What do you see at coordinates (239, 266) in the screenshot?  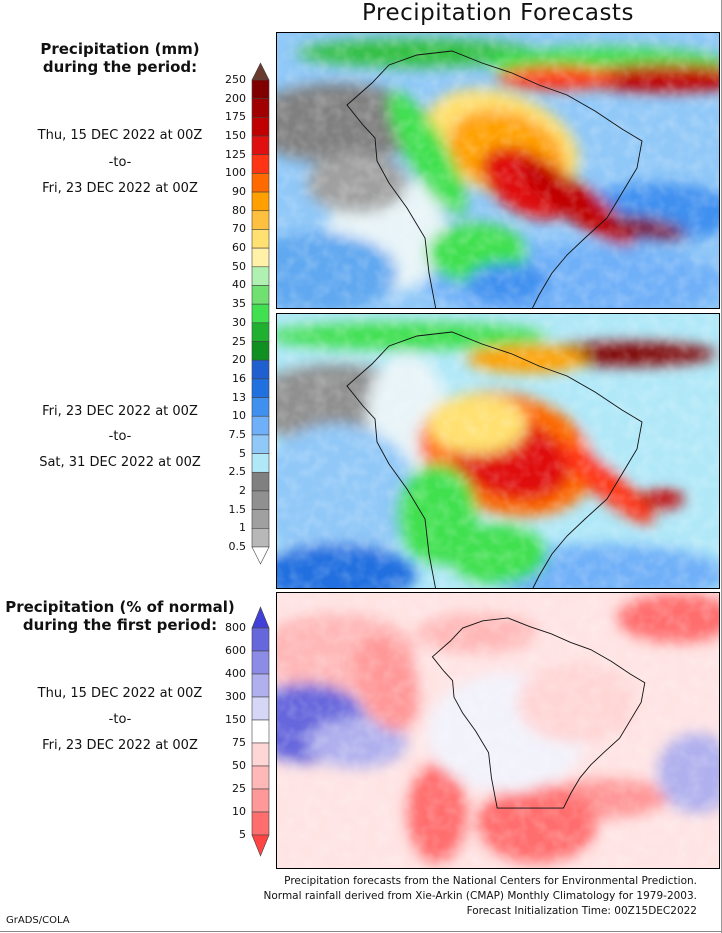 I see `colorbar-label: 50` at bounding box center [239, 266].